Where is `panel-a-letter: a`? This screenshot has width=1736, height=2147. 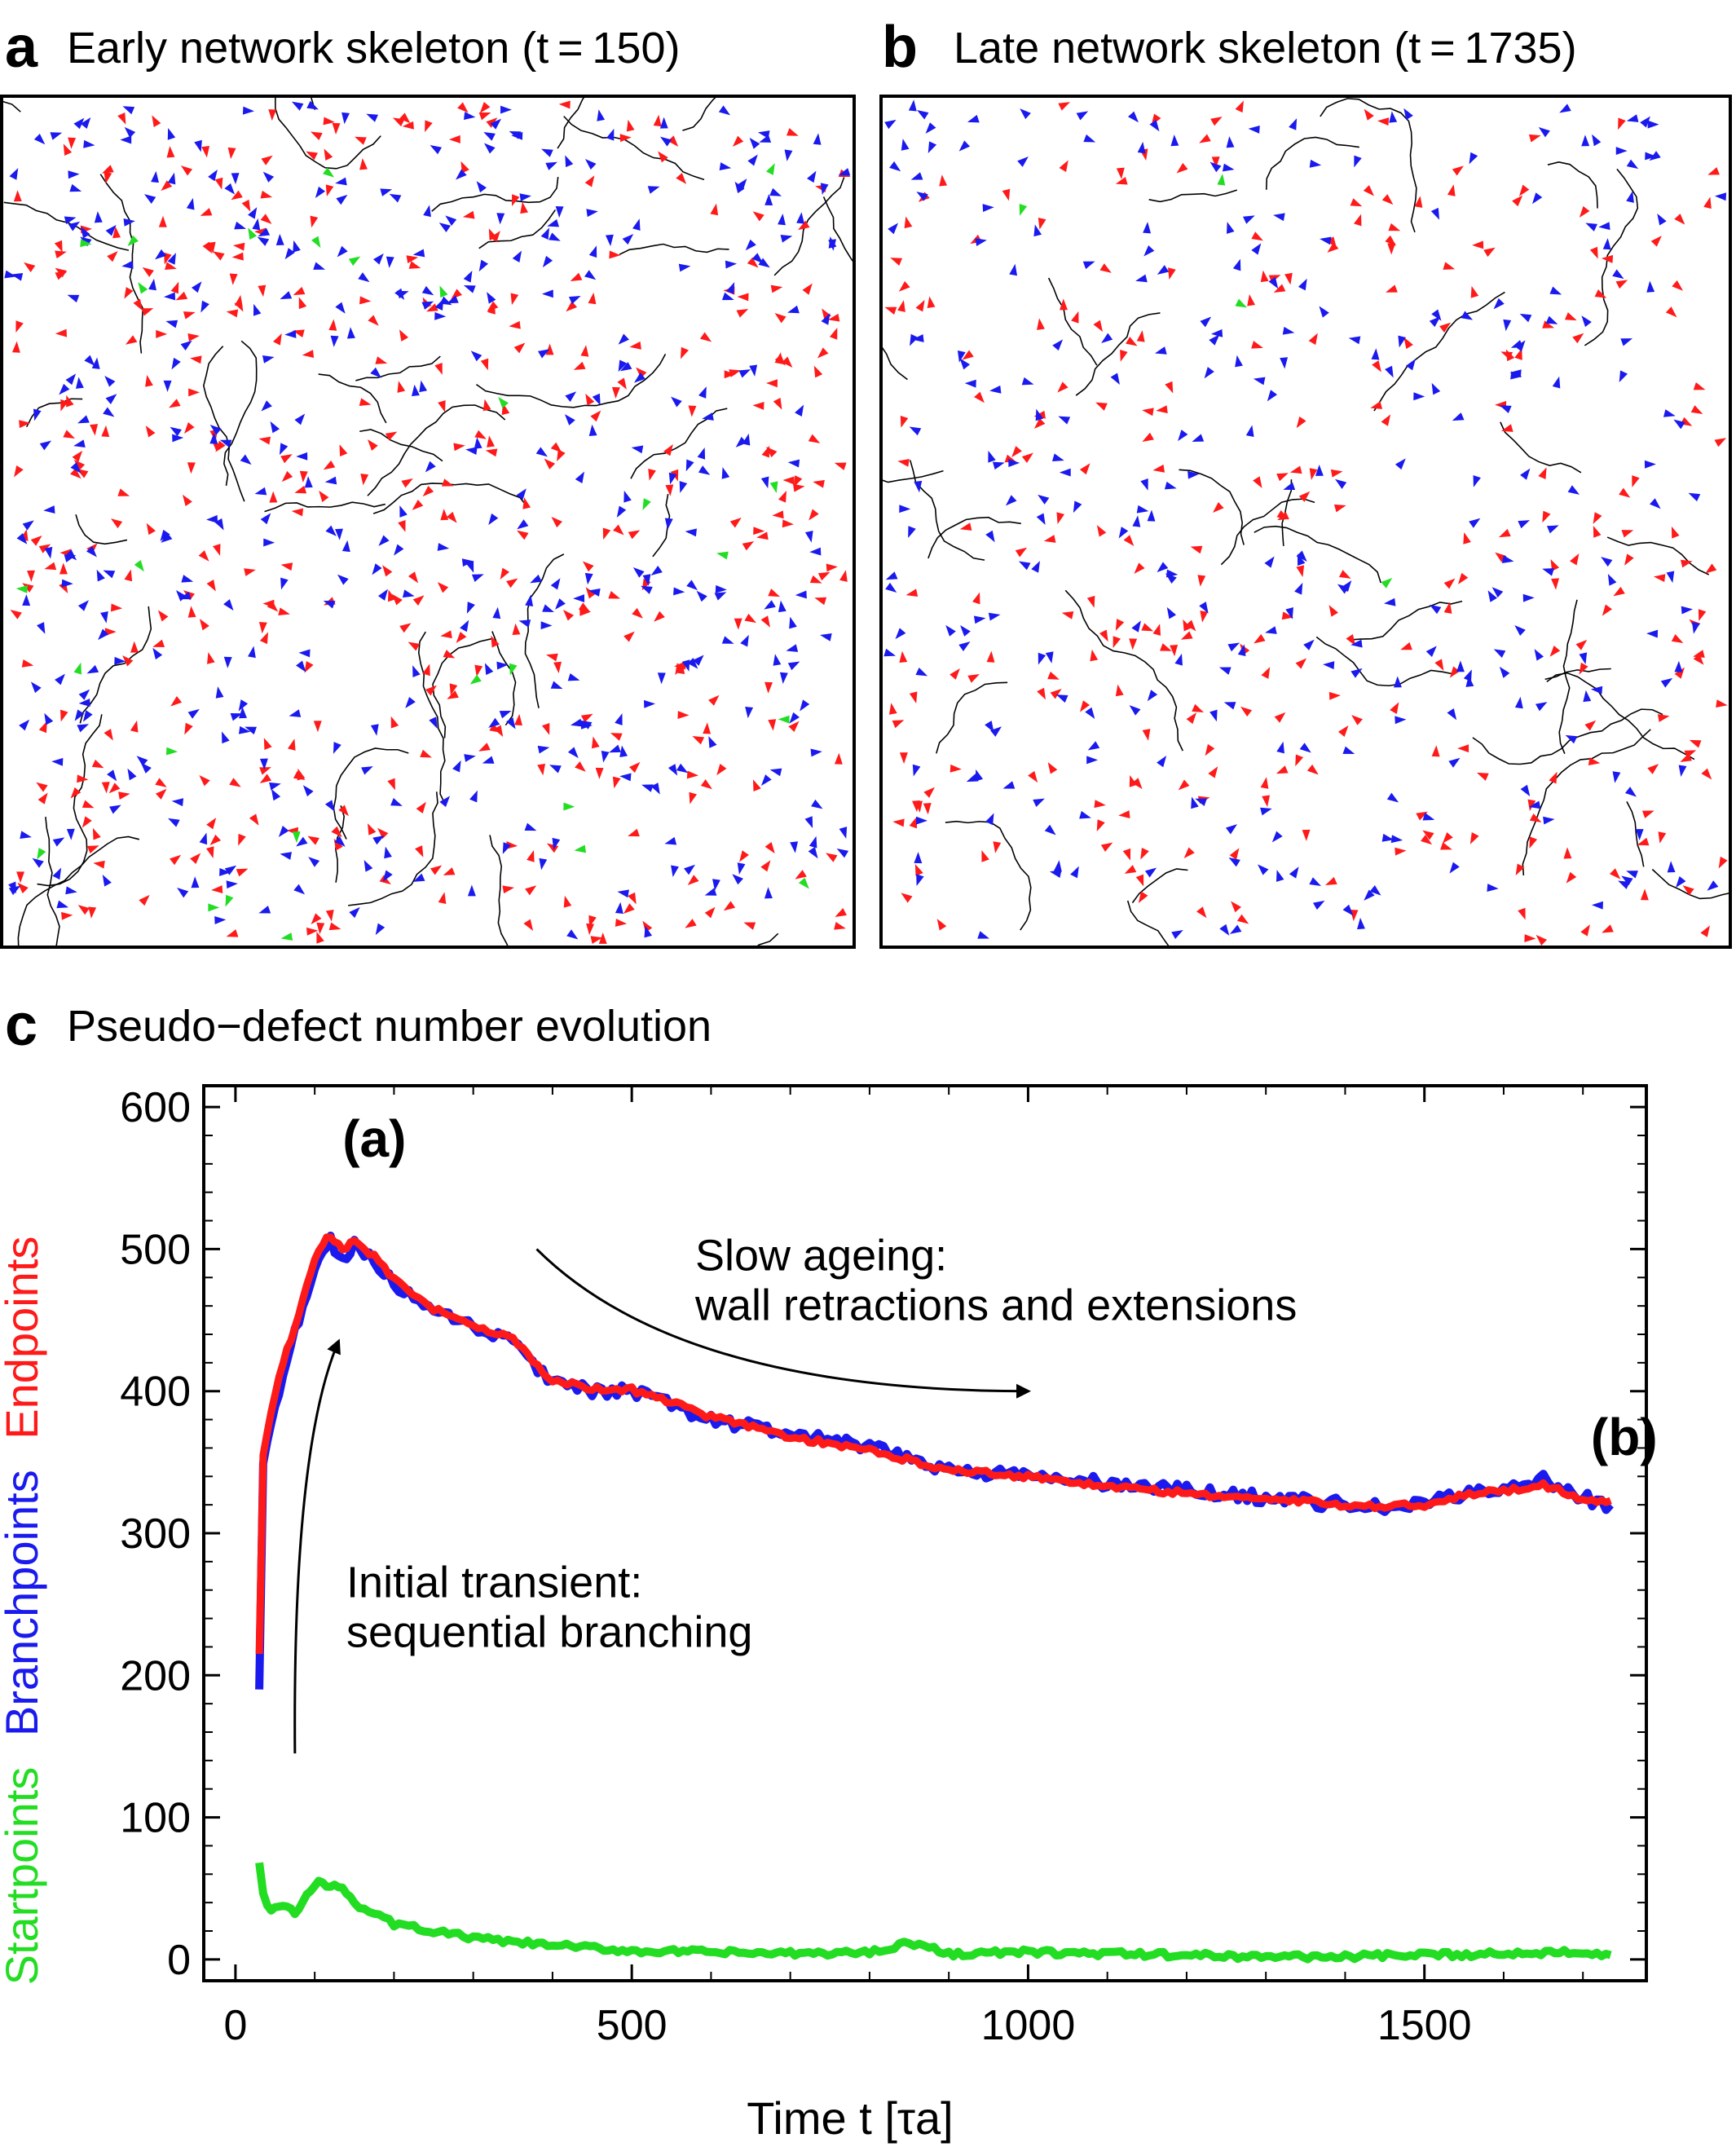 panel-a-letter: a is located at coordinates (21, 47).